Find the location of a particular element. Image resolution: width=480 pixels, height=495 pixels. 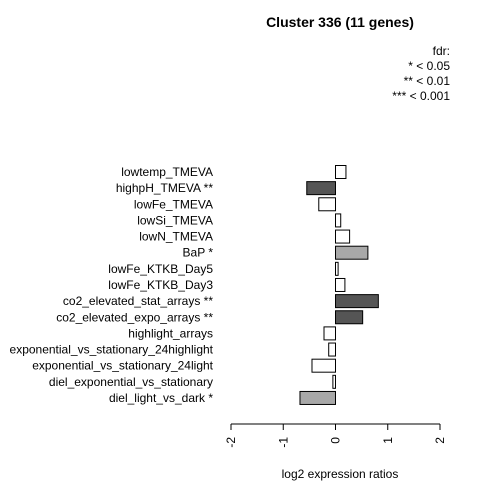

category-label: lowtemp_TMEVA is located at coordinates (167, 172).